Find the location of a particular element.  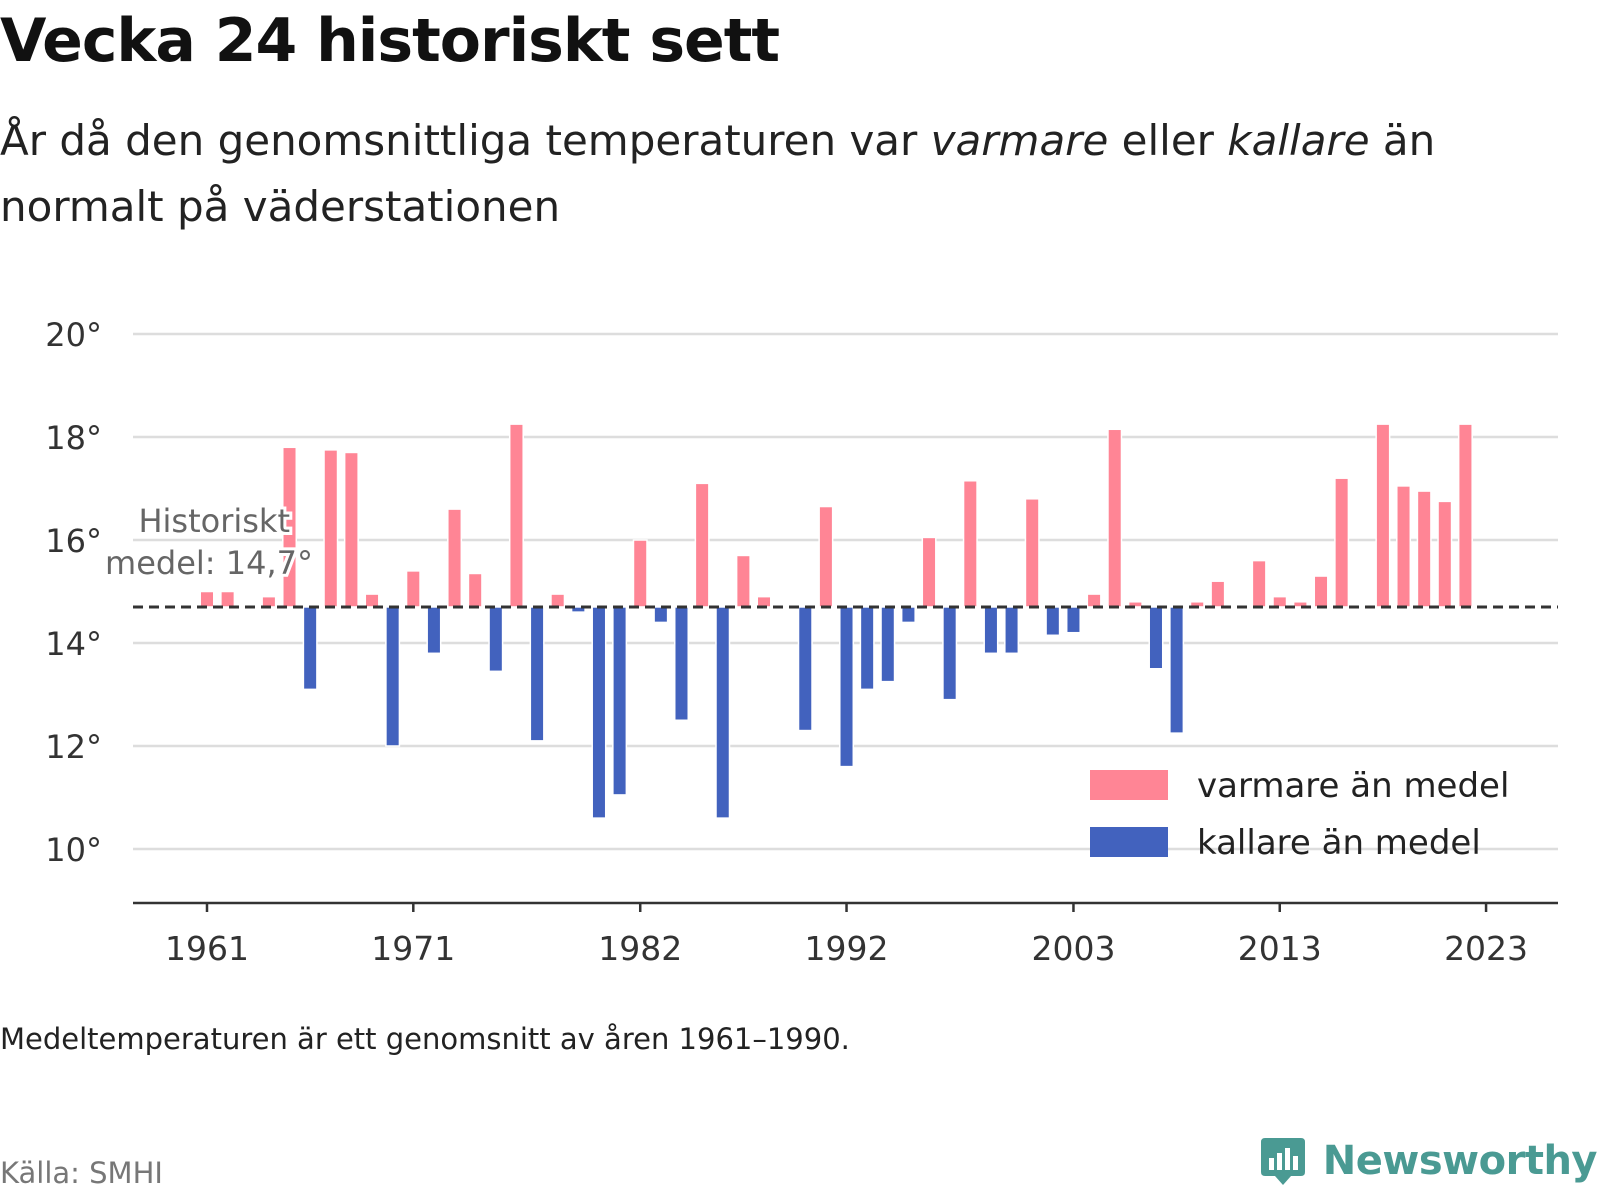

newsworthy-icon is located at coordinates (1282, 1161).